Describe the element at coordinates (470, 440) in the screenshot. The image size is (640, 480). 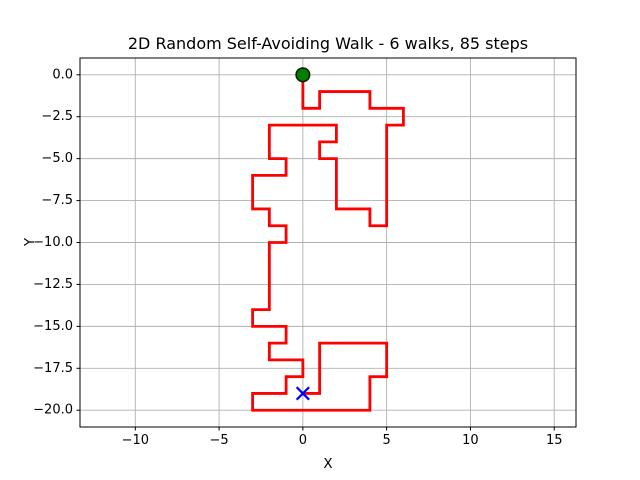
I see `x-tick-label: 10` at that location.